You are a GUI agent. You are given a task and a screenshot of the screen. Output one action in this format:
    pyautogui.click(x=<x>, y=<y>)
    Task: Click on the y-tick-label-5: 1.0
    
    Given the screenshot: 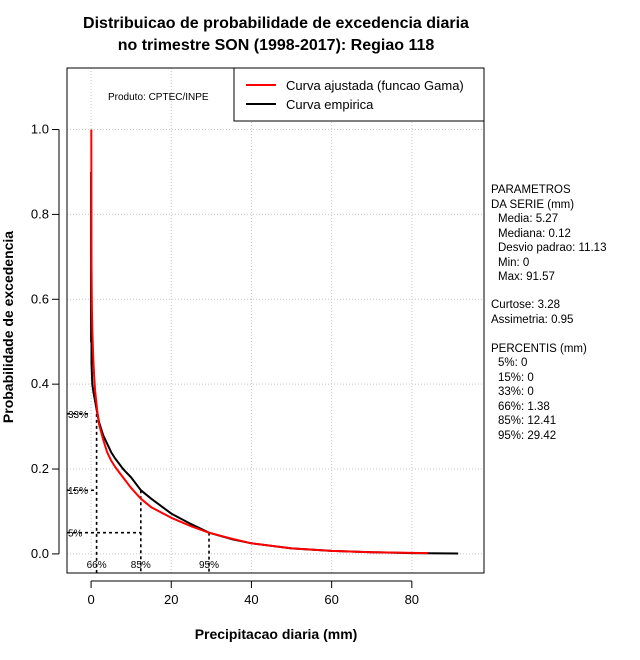 What is the action you would take?
    pyautogui.click(x=40, y=129)
    